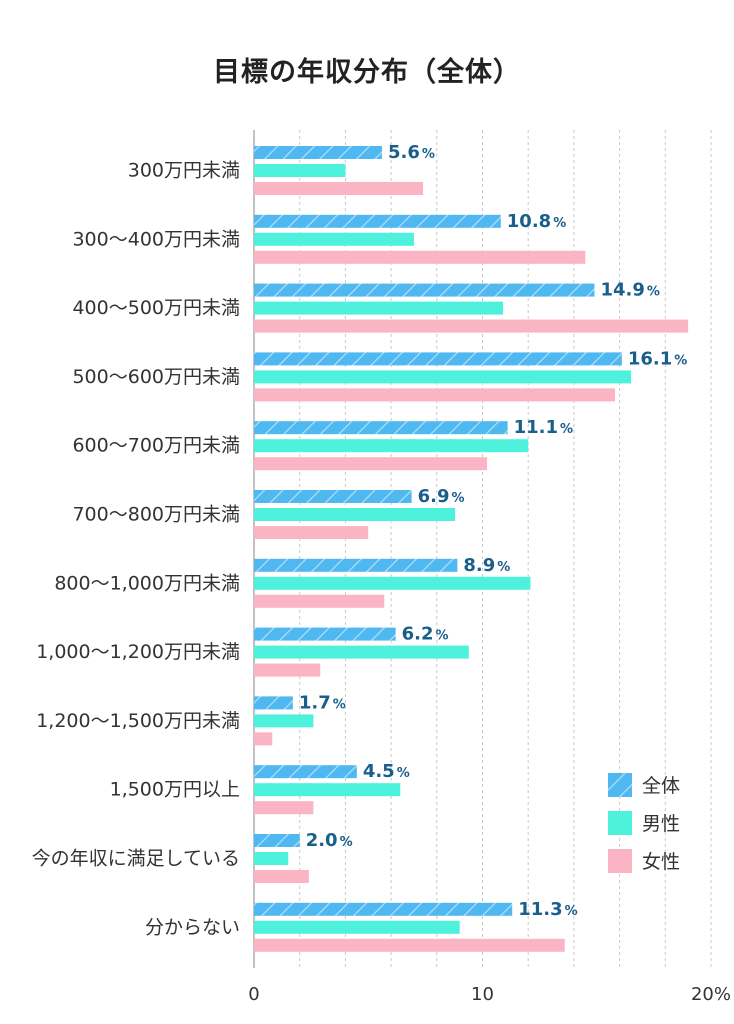  I want to click on data-label: 1.7%, so click(322, 702).